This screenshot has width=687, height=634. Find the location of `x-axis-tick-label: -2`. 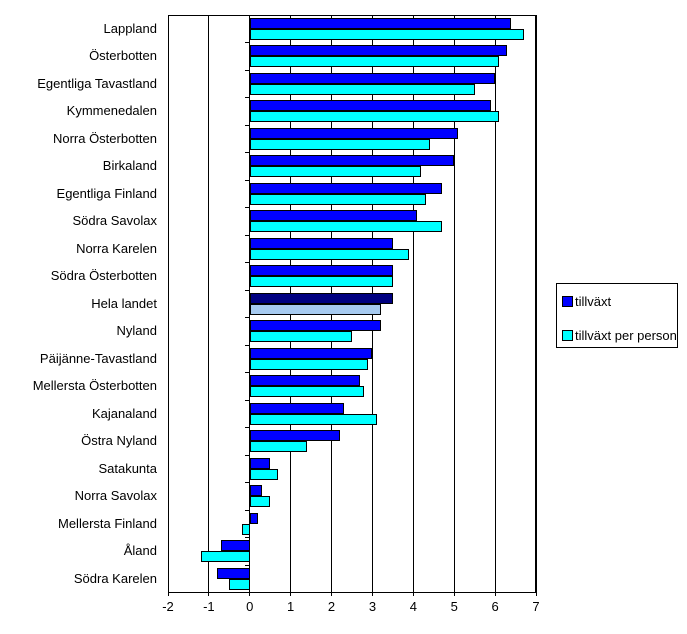

x-axis-tick-label: -2 is located at coordinates (168, 606).